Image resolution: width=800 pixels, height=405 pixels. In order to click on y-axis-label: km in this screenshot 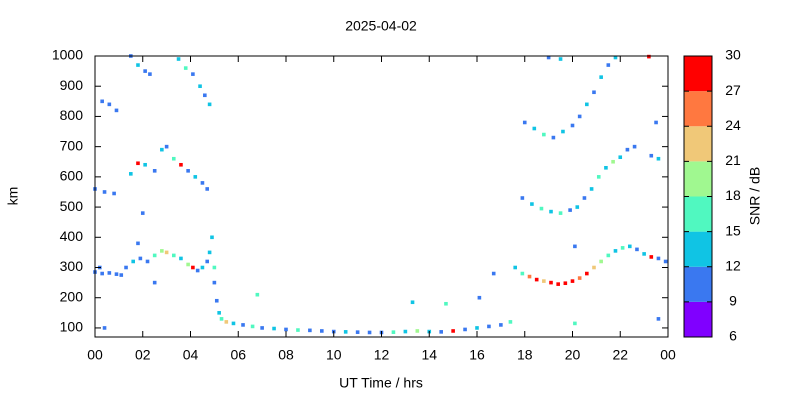, I will do `click(13, 196)`.